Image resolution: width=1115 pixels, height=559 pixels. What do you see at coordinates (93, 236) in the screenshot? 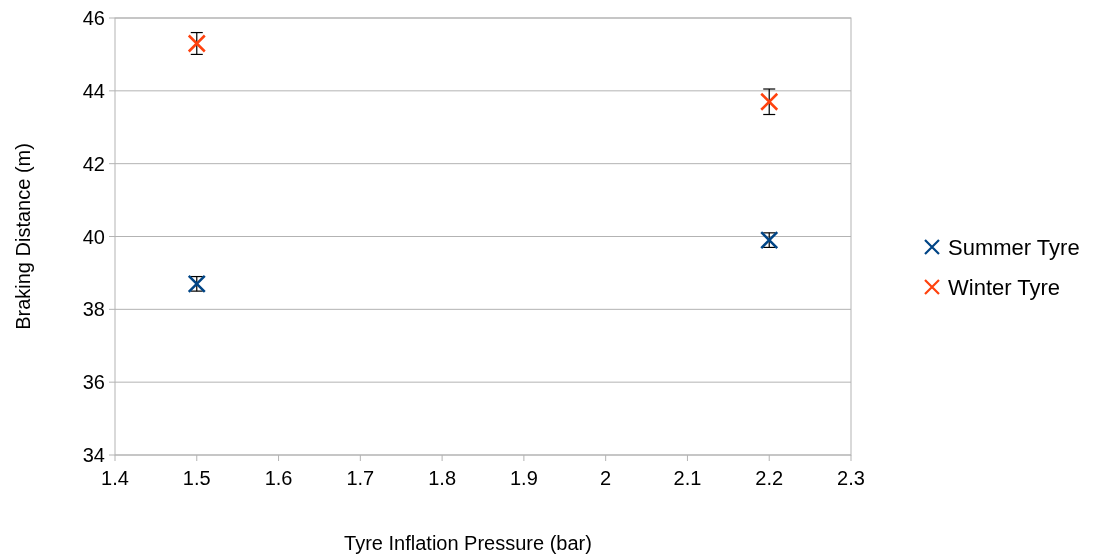
I see `y-tick-label: 40` at bounding box center [93, 236].